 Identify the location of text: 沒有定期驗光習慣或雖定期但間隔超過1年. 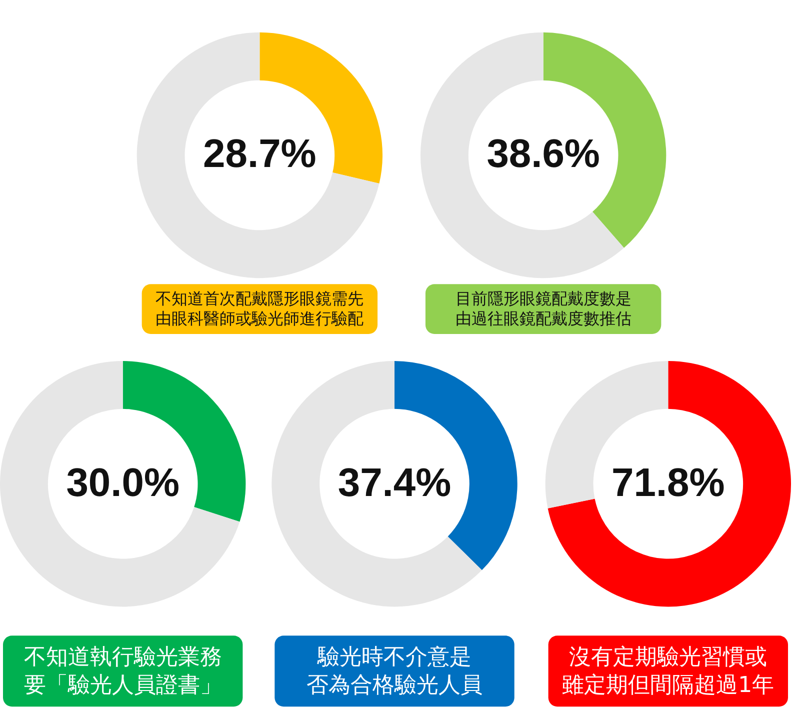
(668, 671).